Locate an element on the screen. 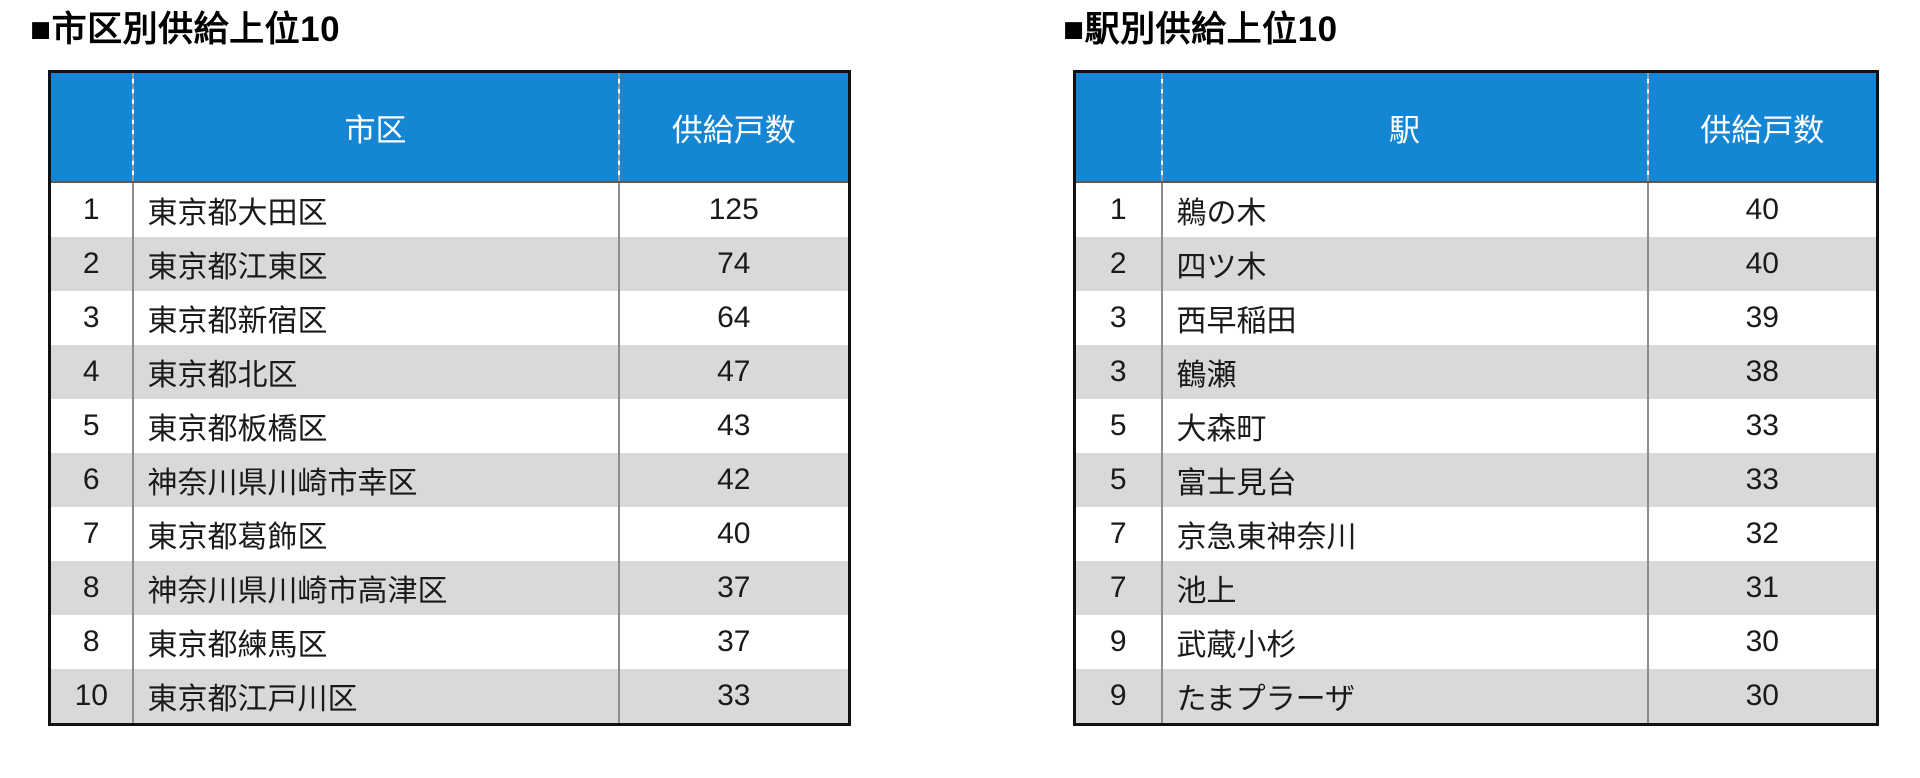 The height and width of the screenshot is (778, 1920). table-row: 5 富士見台 33 is located at coordinates (1476, 480).